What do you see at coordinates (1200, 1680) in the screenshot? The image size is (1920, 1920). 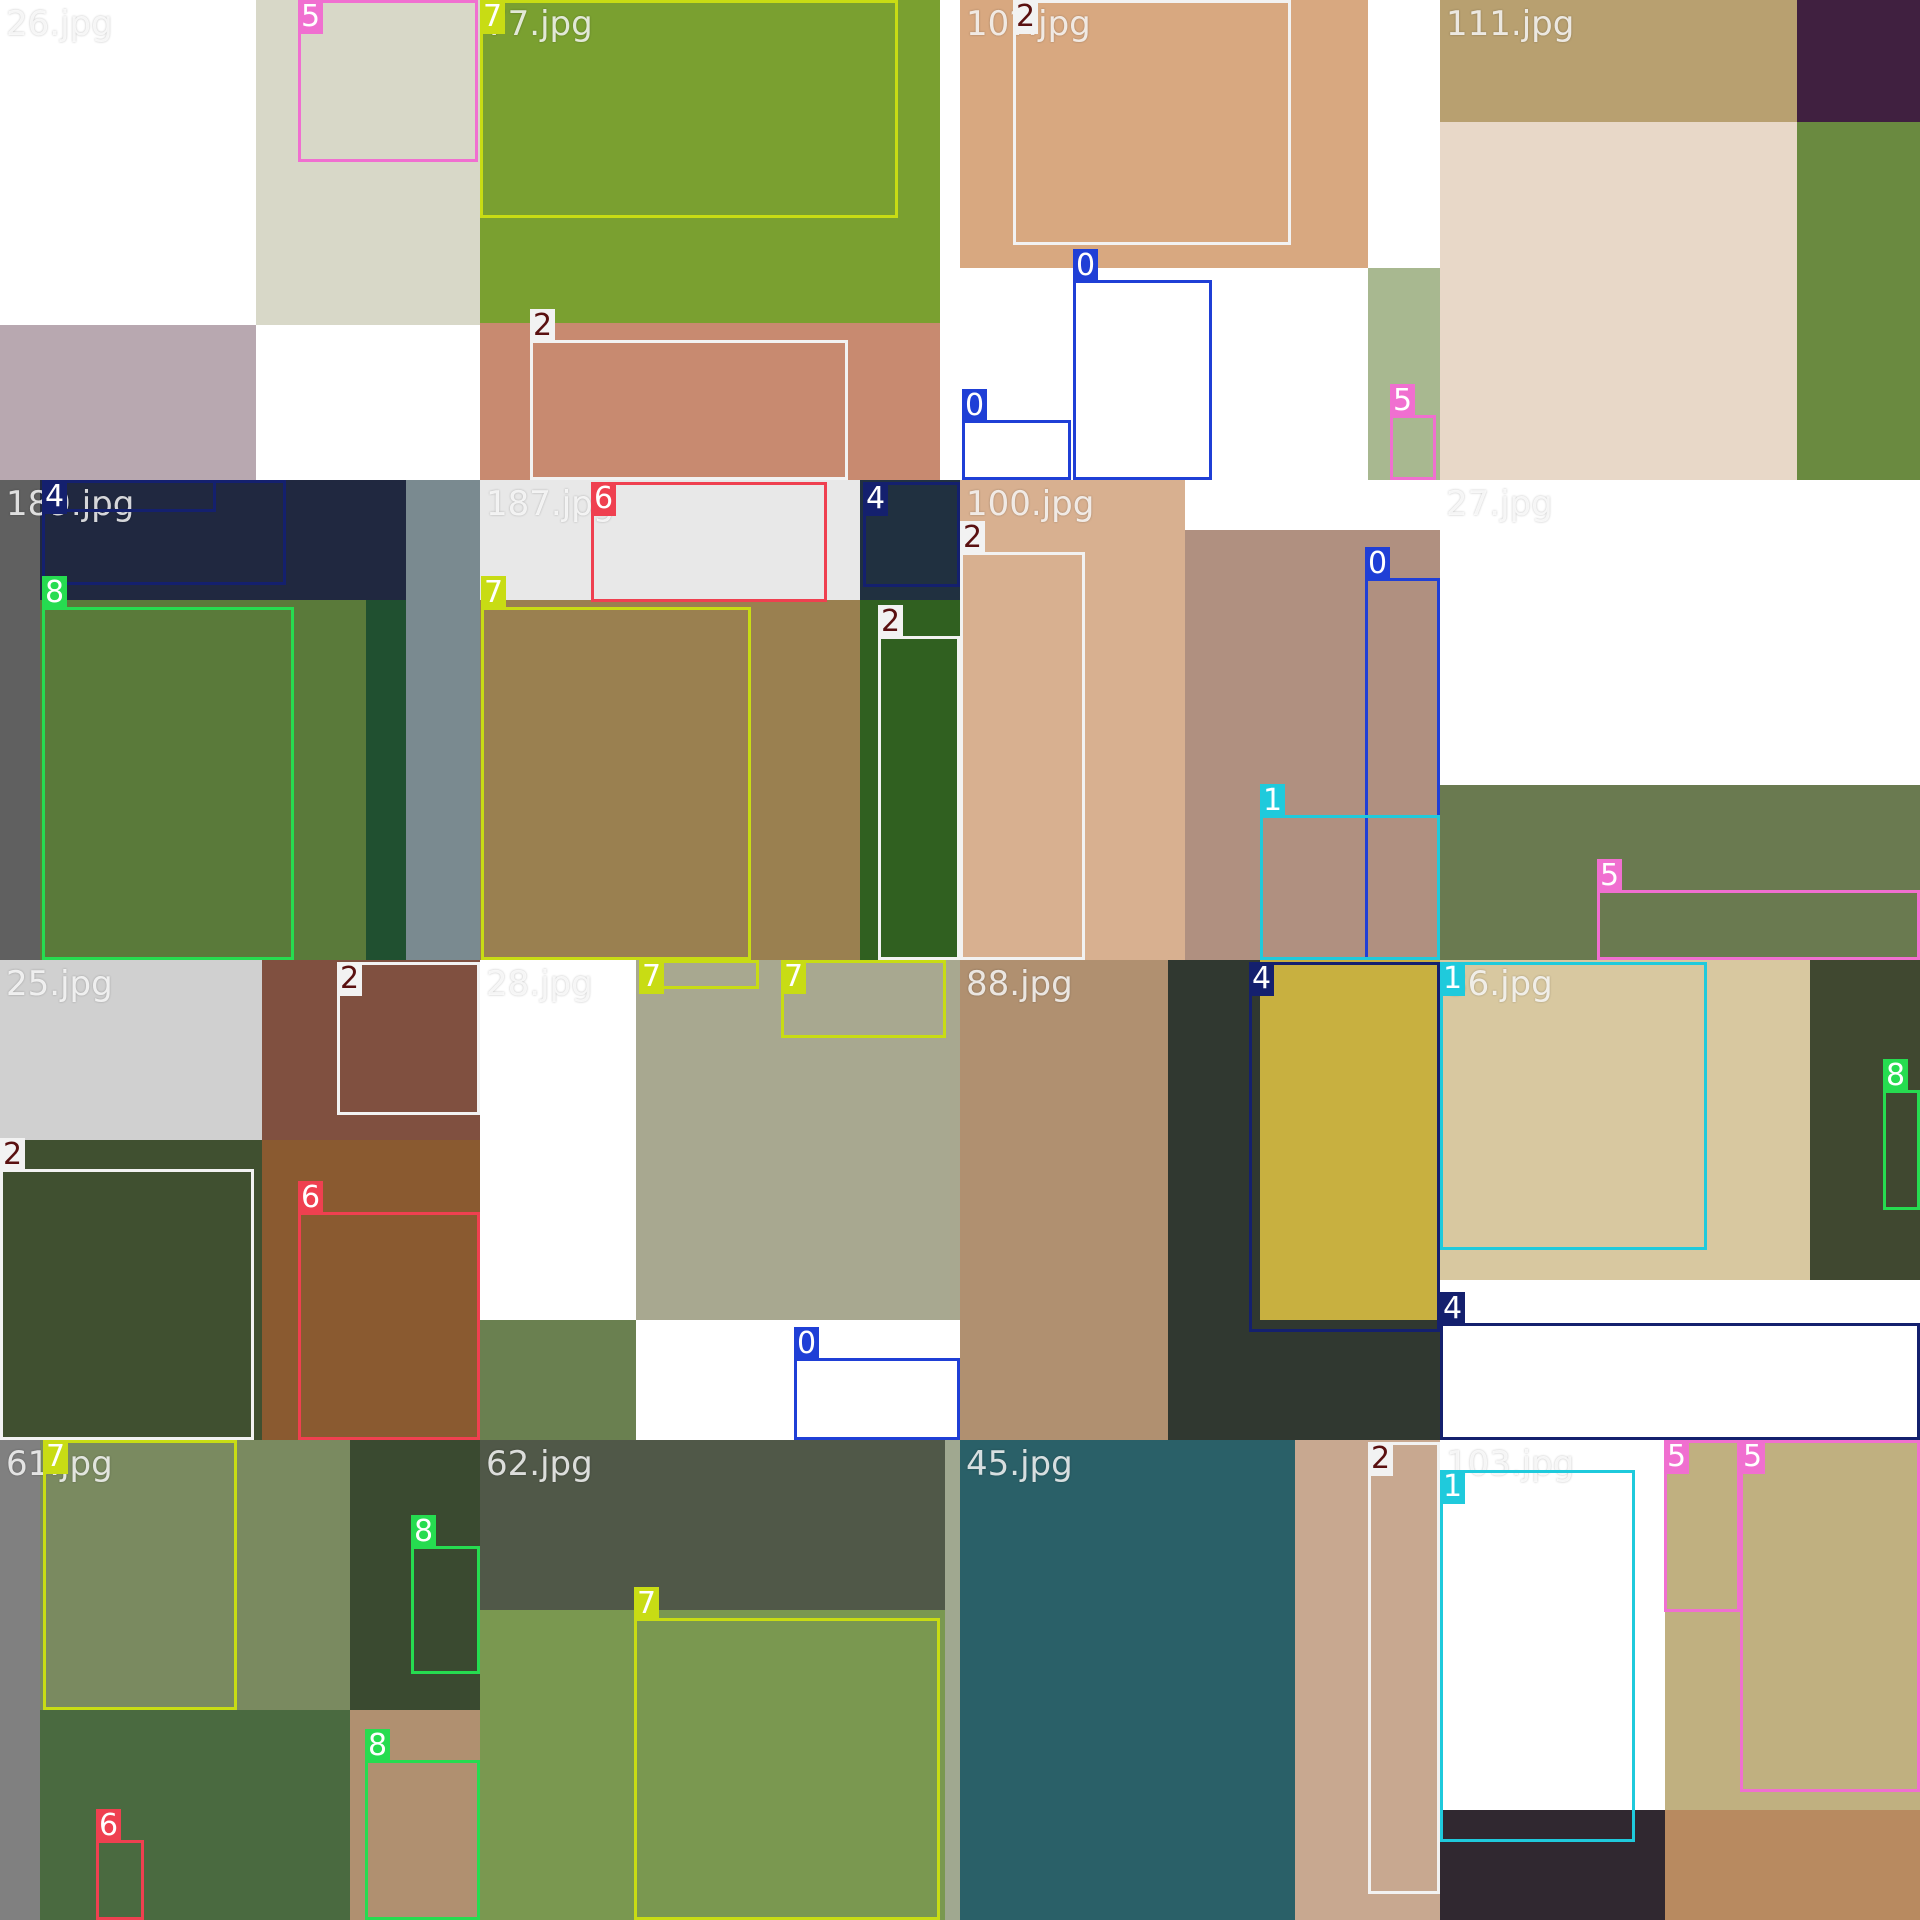 I see `mosaic-tile: 45.jpg 2` at bounding box center [1200, 1680].